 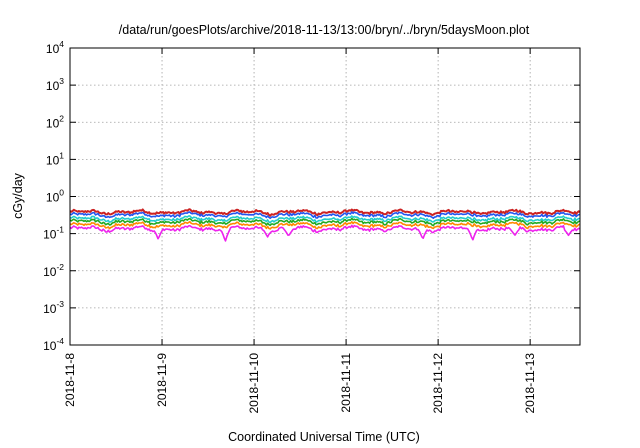 What do you see at coordinates (55, 121) in the screenshot?
I see `y-tick-label: 10²` at bounding box center [55, 121].